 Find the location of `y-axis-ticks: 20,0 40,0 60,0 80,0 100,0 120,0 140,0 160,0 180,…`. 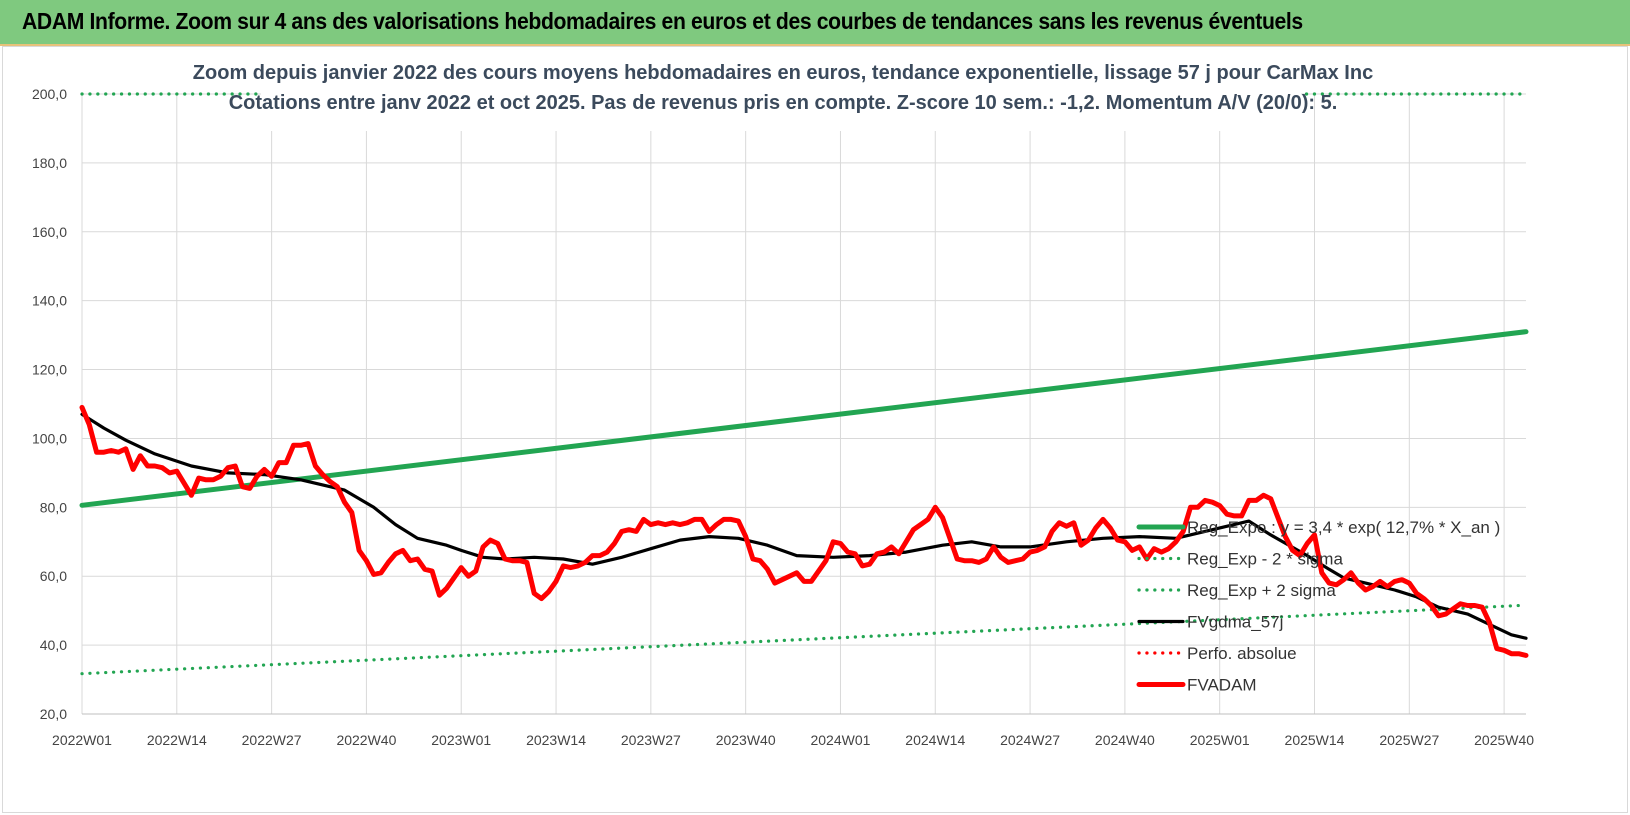

y-axis-ticks: 20,0 40,0 60,0 80,0 100,0 120,0 140,0 160,0 180,… is located at coordinates (49, 404).